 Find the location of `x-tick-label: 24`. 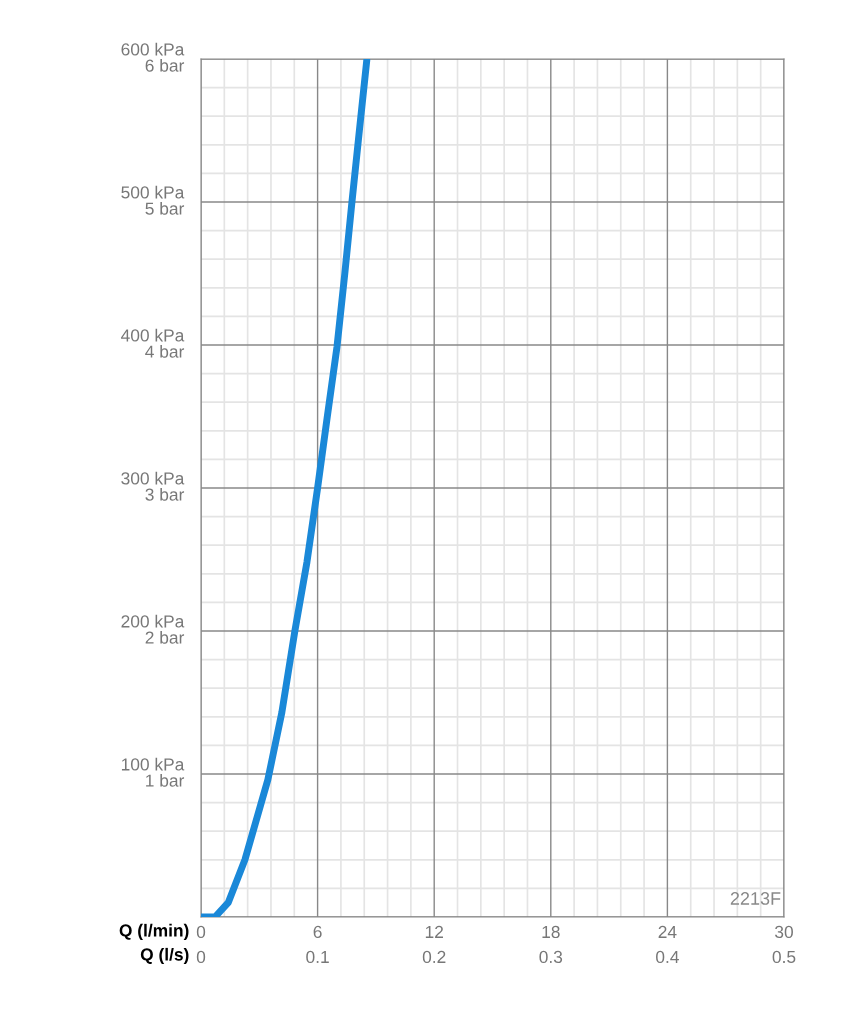

x-tick-label: 24 is located at coordinates (667, 931).